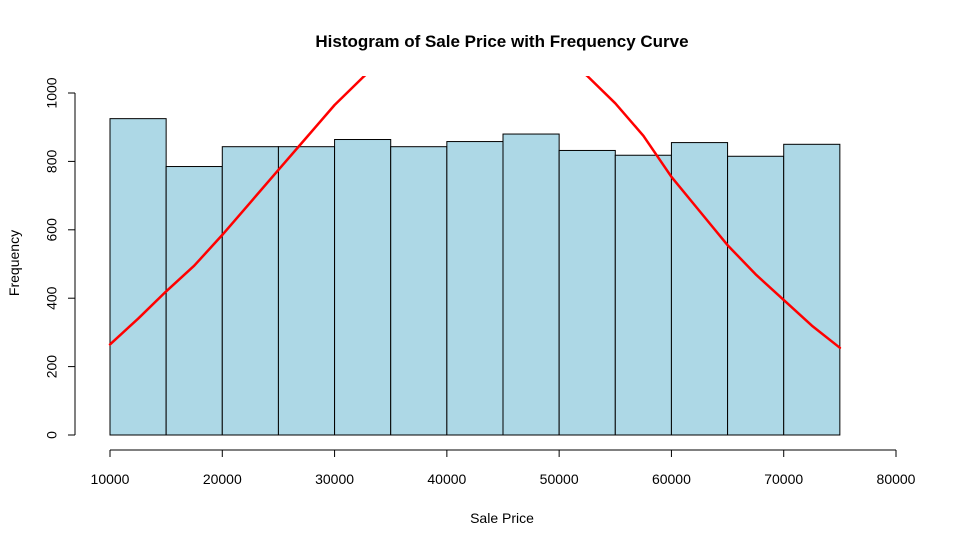  I want to click on y-tick-label: 1000, so click(52, 92).